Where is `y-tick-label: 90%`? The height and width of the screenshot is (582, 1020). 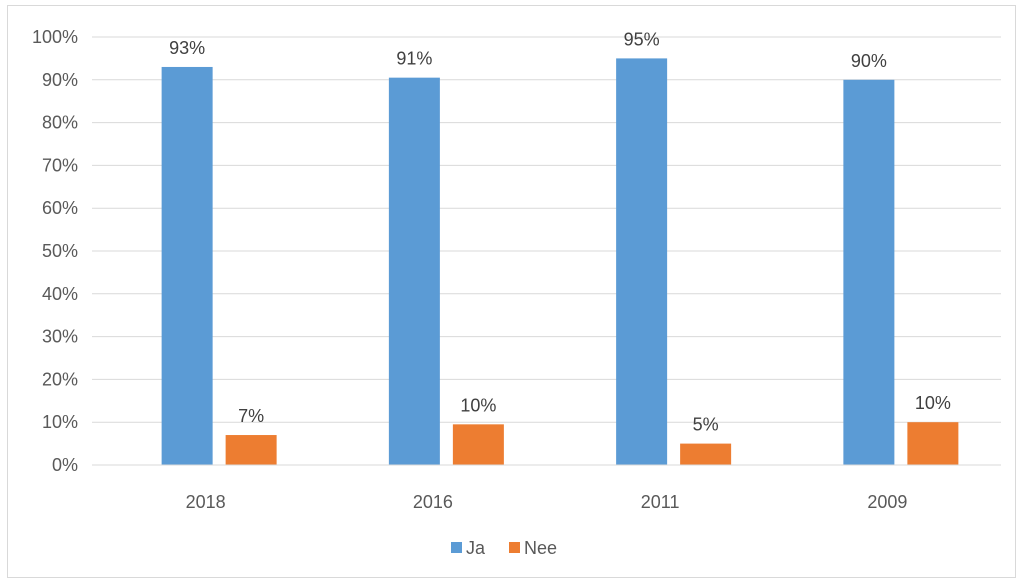
y-tick-label: 90% is located at coordinates (60, 80).